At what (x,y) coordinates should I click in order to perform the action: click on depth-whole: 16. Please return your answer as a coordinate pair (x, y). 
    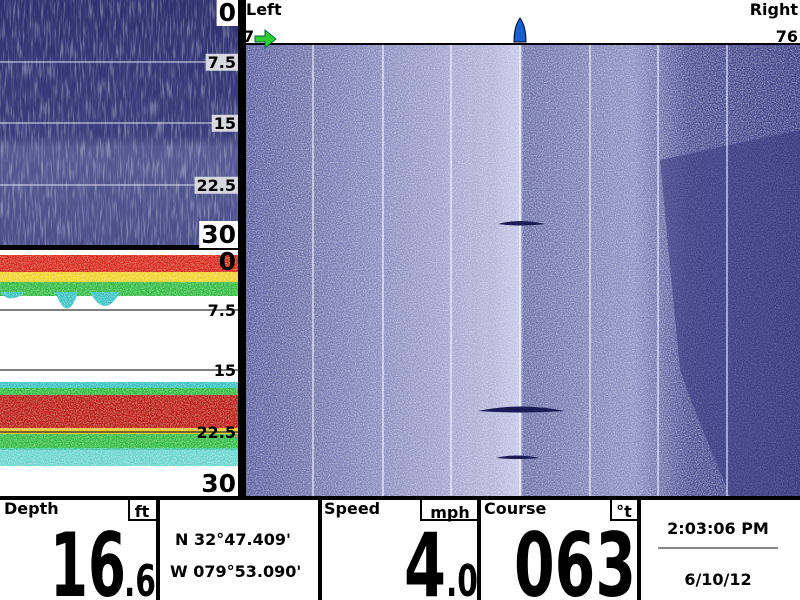
    Looking at the image, I should click on (88, 557).